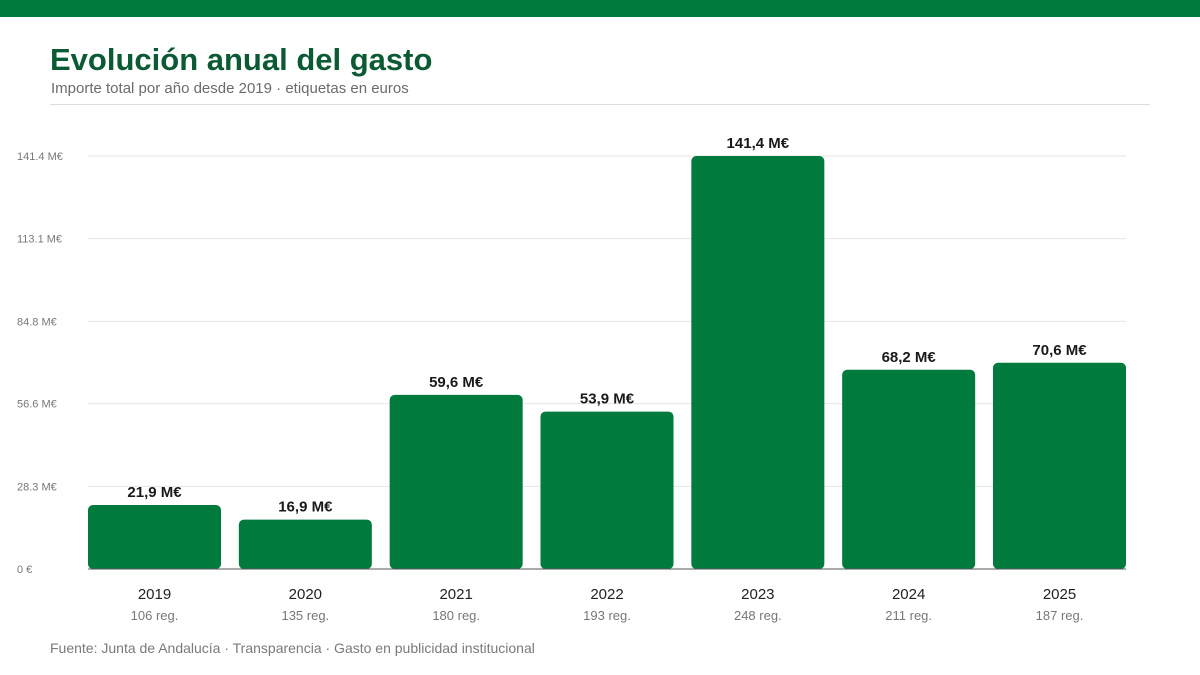 This screenshot has width=1200, height=675. Describe the element at coordinates (305, 544) in the screenshot. I see `bar-2020` at that location.